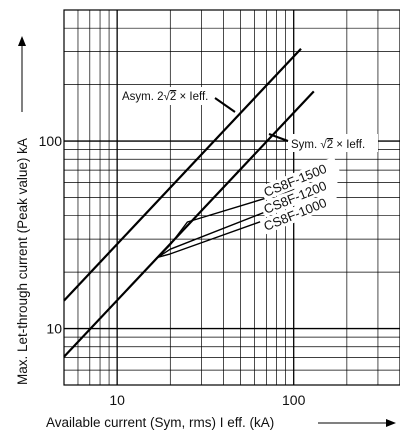 The image size is (400, 436). What do you see at coordinates (305, 145) in the screenshot?
I see `sym-label-prefix: Sym.` at bounding box center [305, 145].